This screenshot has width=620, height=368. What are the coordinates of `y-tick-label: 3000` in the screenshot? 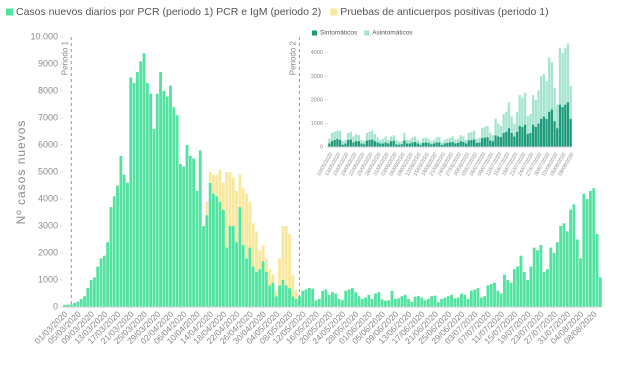 It's located at (317, 77).